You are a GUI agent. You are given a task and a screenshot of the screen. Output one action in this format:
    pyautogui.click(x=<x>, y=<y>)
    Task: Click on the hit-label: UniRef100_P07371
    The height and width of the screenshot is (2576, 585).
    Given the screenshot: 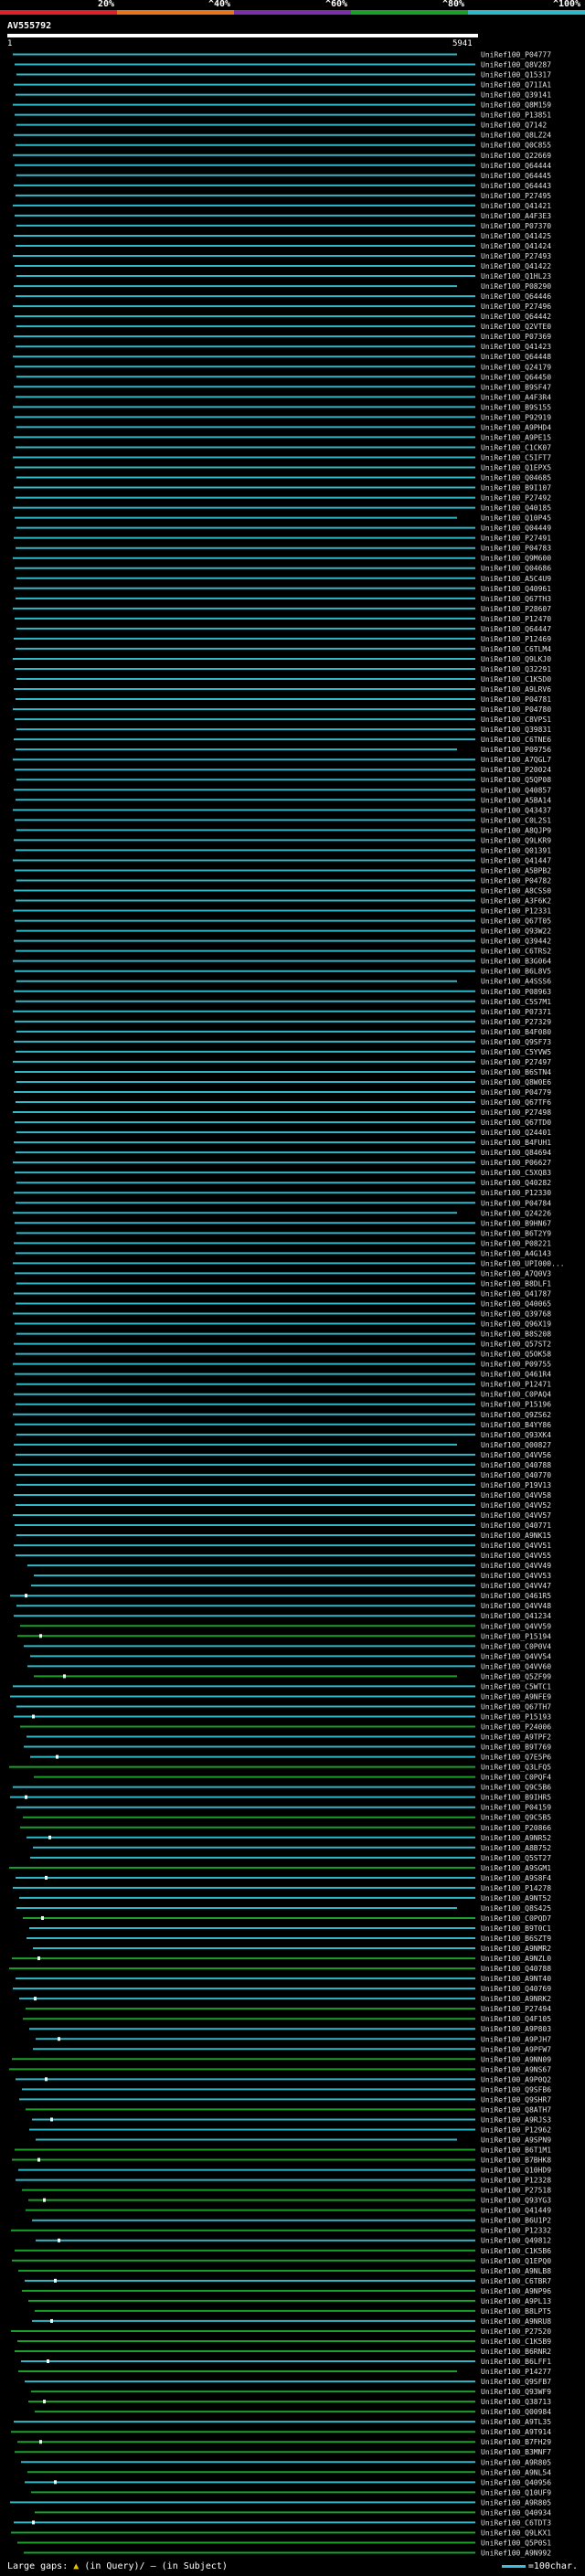 What is the action you would take?
    pyautogui.click(x=516, y=1012)
    